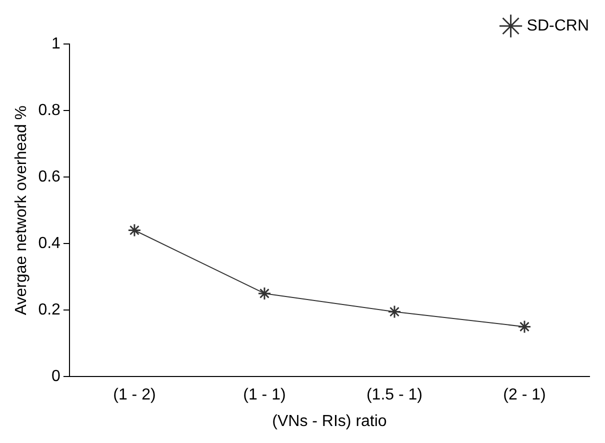  Describe the element at coordinates (329, 421) in the screenshot. I see `x-axis-title: (VNs - RIs) ratio` at that location.